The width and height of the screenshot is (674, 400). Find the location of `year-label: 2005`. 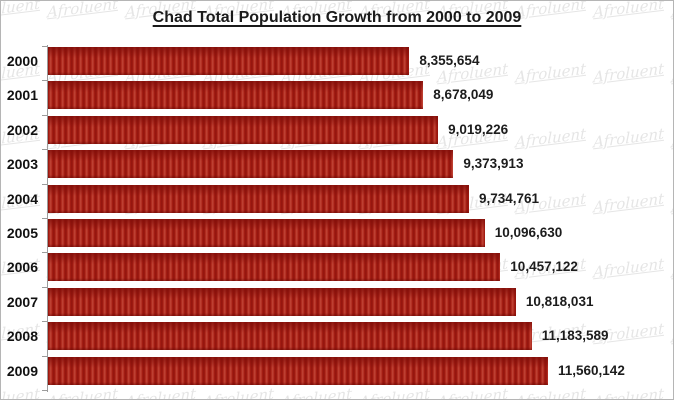

year-label: 2005 is located at coordinates (22, 232).